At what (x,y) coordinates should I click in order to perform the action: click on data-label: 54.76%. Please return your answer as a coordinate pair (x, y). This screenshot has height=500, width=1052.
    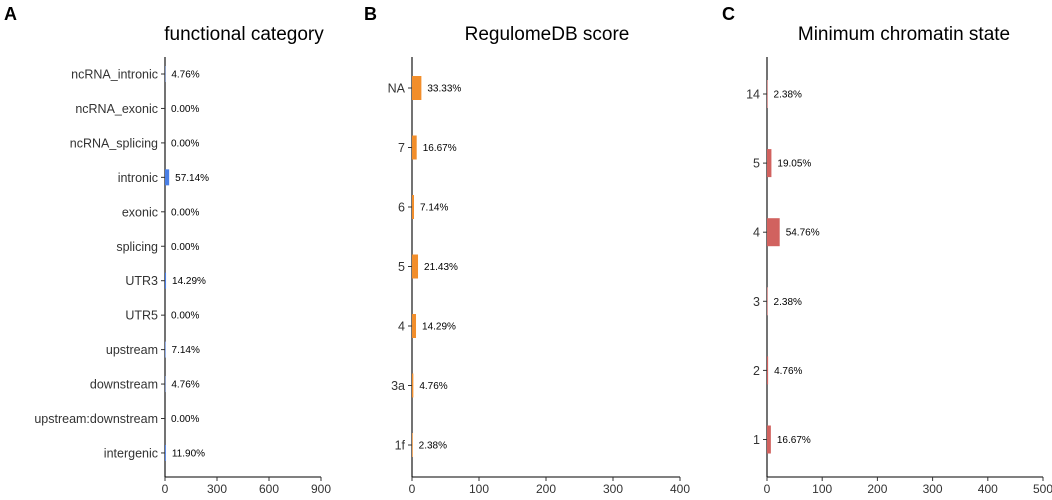
    Looking at the image, I should click on (803, 233).